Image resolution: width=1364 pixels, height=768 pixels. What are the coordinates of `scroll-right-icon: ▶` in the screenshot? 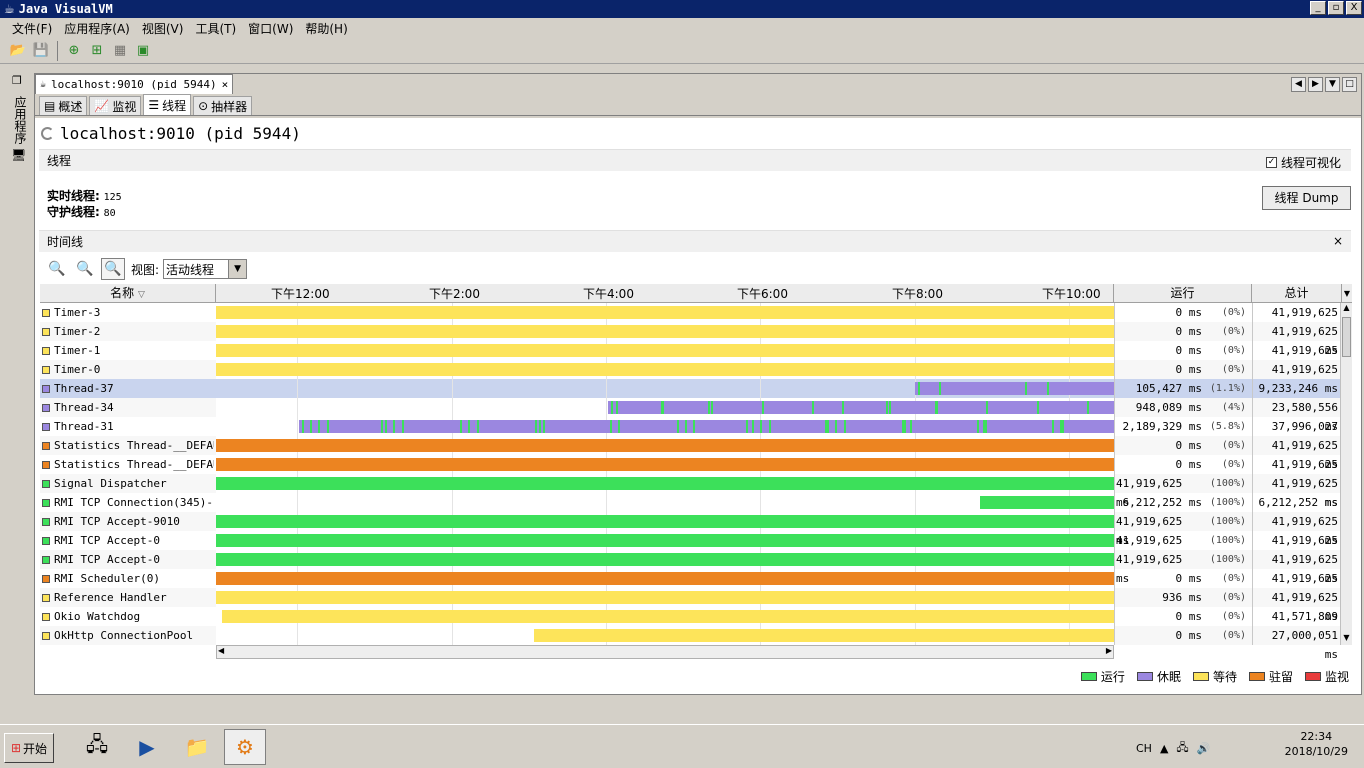 It's located at (1315, 84).